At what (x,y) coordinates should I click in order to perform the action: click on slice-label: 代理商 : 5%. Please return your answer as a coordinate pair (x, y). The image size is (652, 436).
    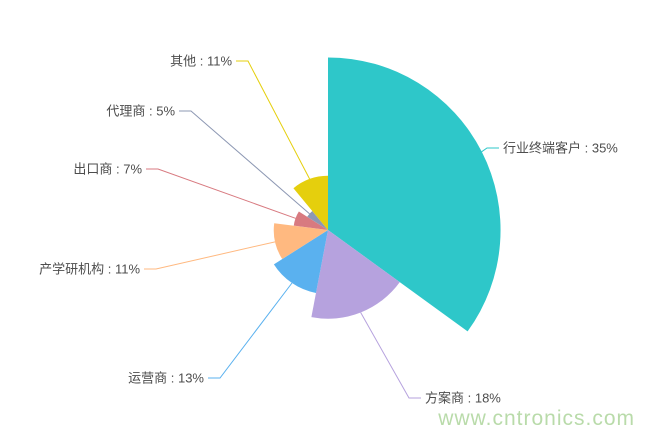
    Looking at the image, I should click on (140, 111).